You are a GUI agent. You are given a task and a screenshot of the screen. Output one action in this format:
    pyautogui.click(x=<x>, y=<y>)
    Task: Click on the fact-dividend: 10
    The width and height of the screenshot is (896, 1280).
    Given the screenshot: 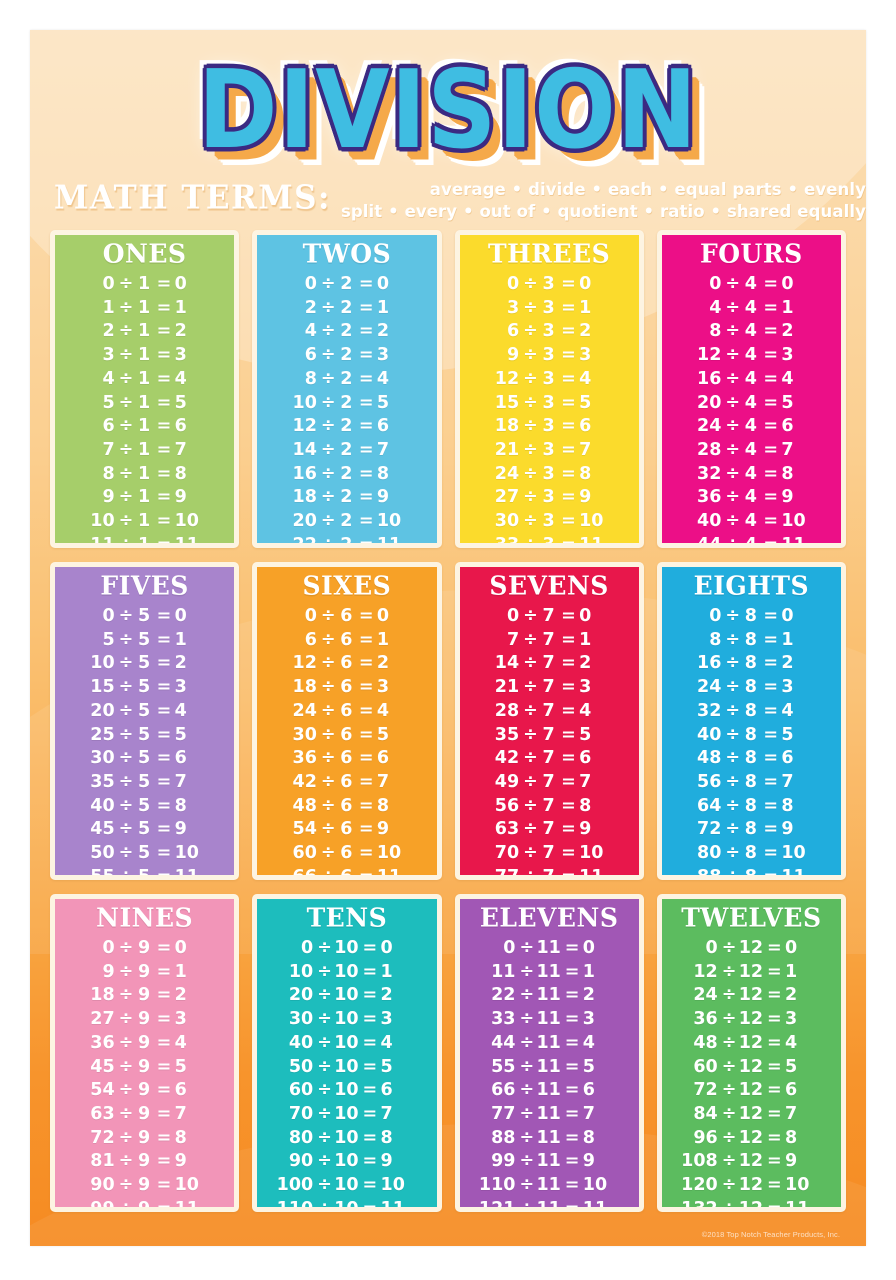 What is the action you would take?
    pyautogui.click(x=304, y=402)
    